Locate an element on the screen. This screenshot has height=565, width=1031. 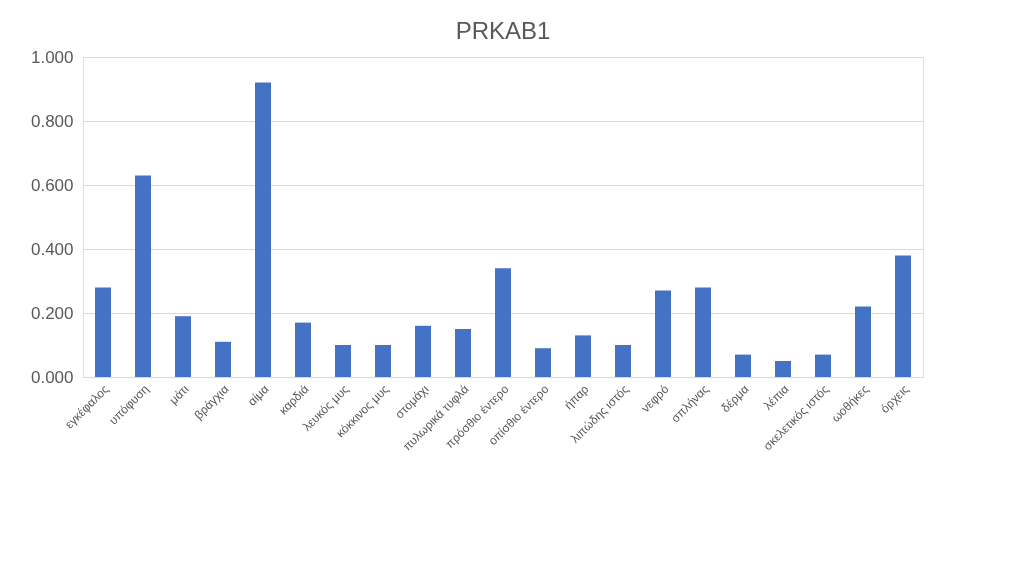
chart-title: PRKAB1 is located at coordinates (503, 30).